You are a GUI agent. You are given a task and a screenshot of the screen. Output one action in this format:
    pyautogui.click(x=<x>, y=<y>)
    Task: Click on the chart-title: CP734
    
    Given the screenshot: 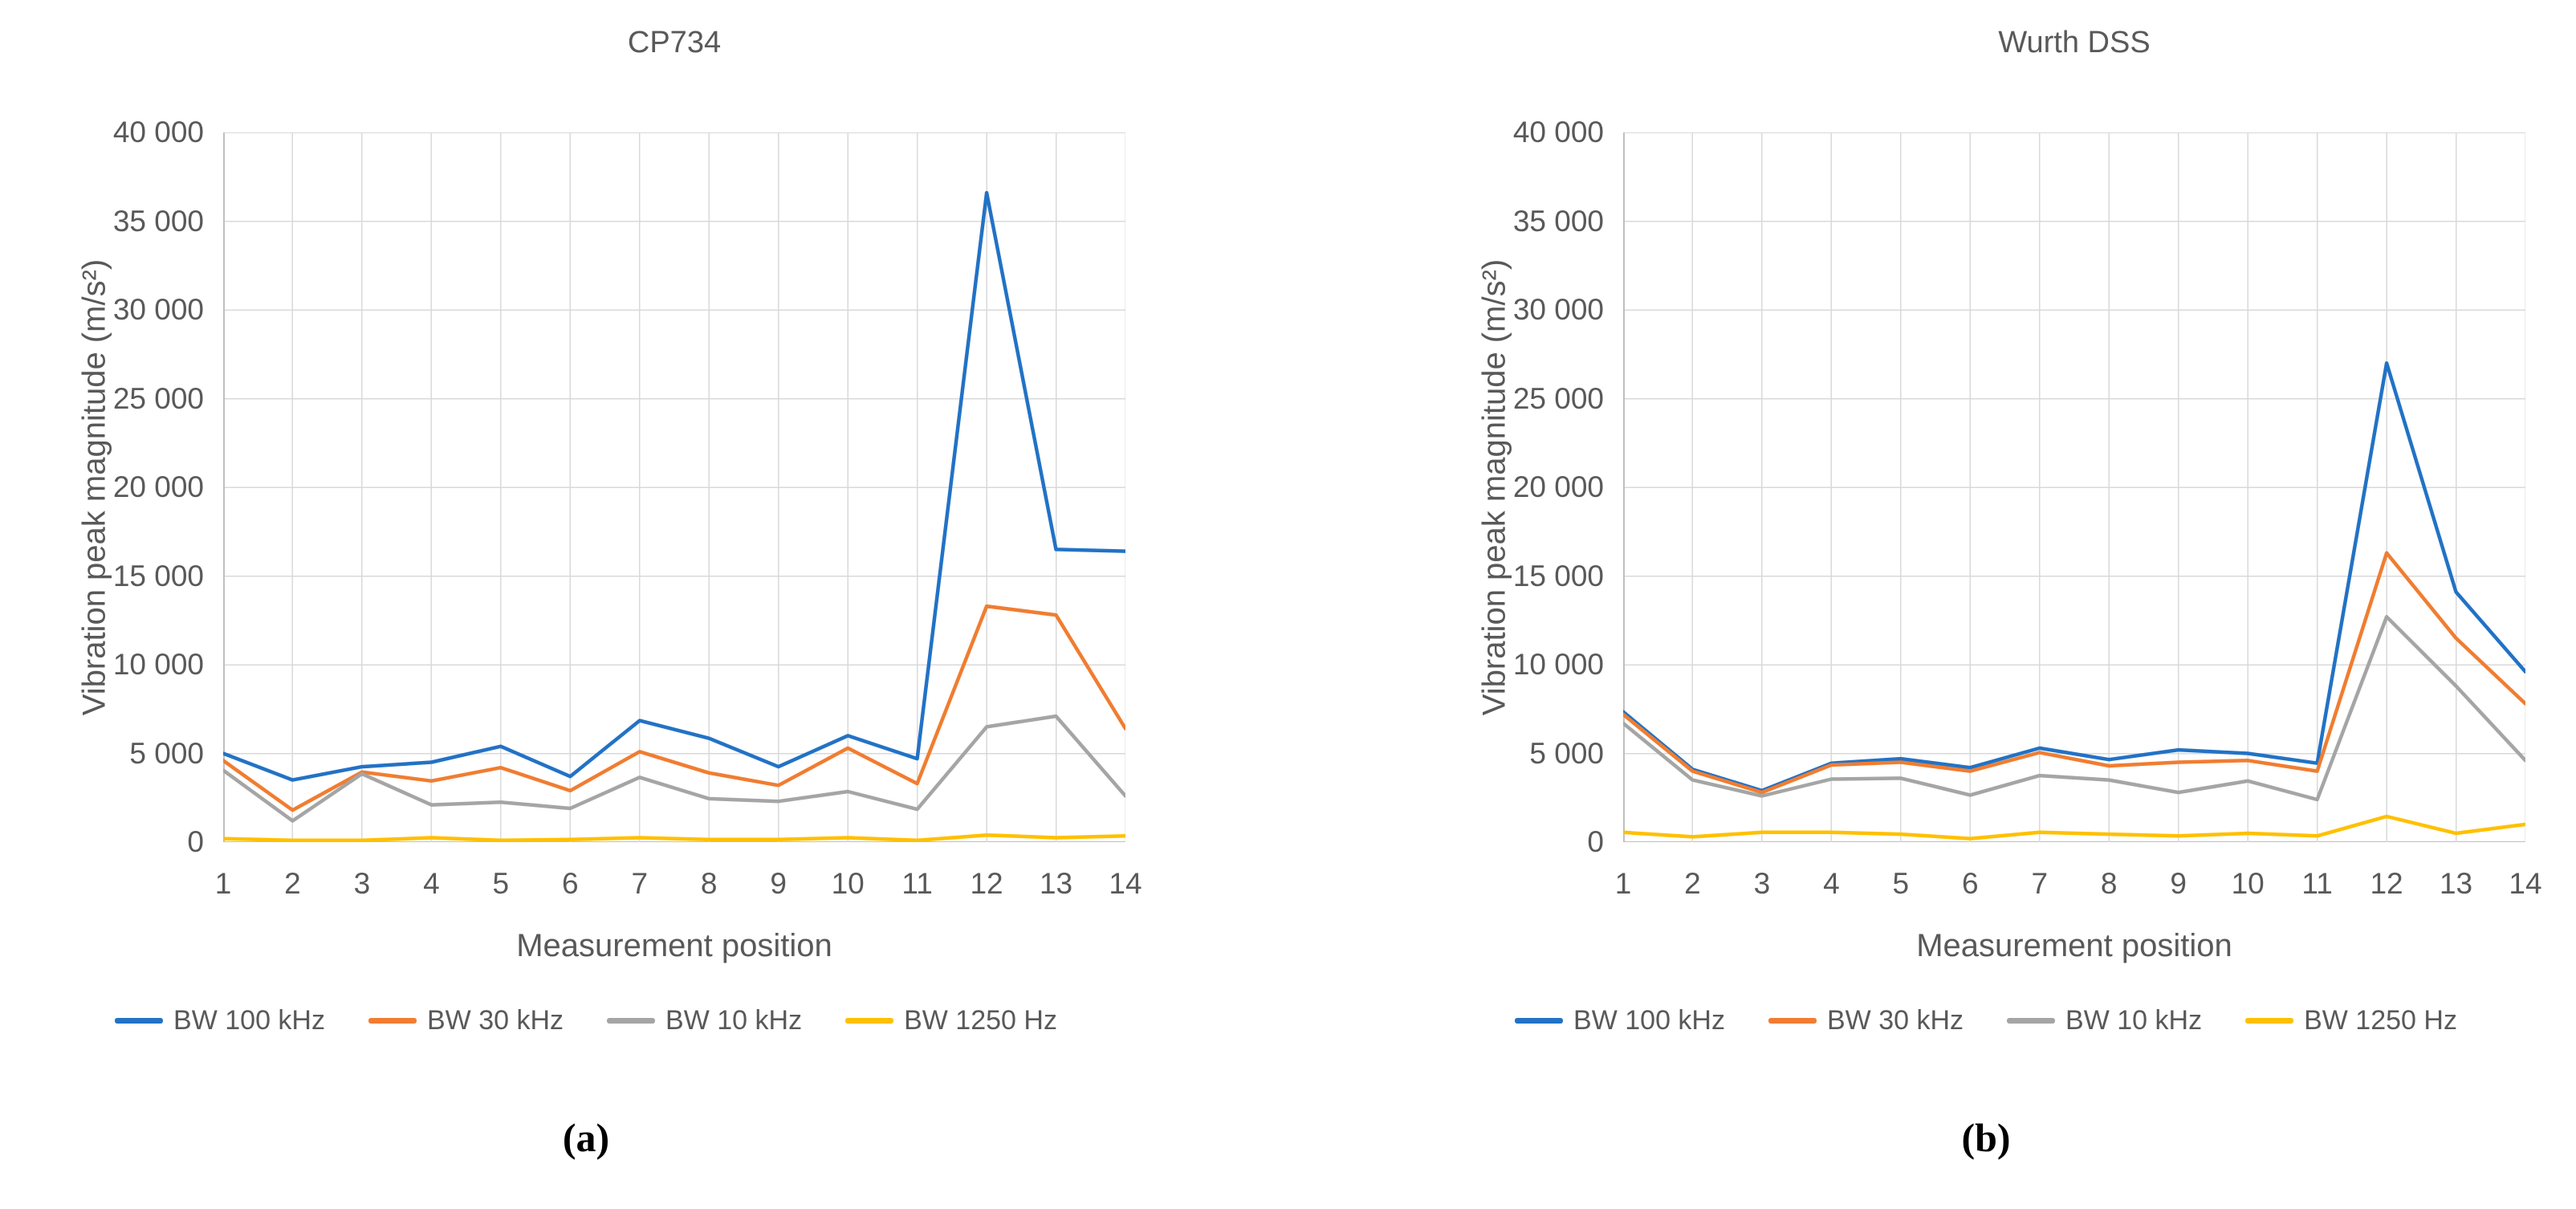 What is the action you would take?
    pyautogui.click(x=674, y=42)
    